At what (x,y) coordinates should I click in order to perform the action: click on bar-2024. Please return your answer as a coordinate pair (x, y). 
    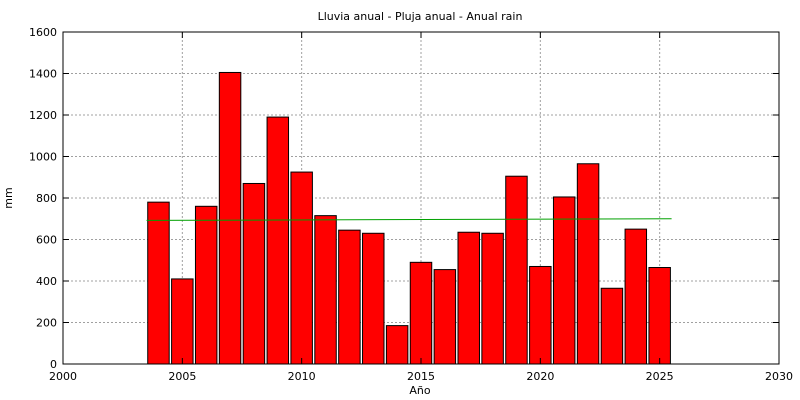
    Looking at the image, I should click on (636, 296).